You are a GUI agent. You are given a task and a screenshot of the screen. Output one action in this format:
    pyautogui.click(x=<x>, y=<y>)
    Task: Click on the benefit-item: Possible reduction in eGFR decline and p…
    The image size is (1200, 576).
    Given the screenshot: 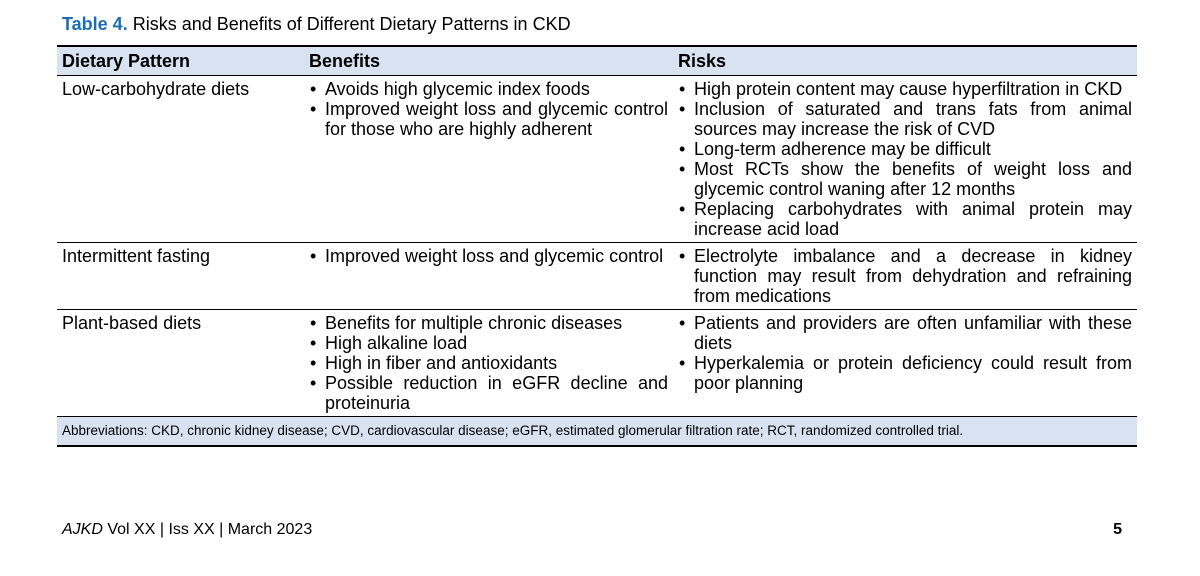 What is the action you would take?
    pyautogui.click(x=488, y=393)
    